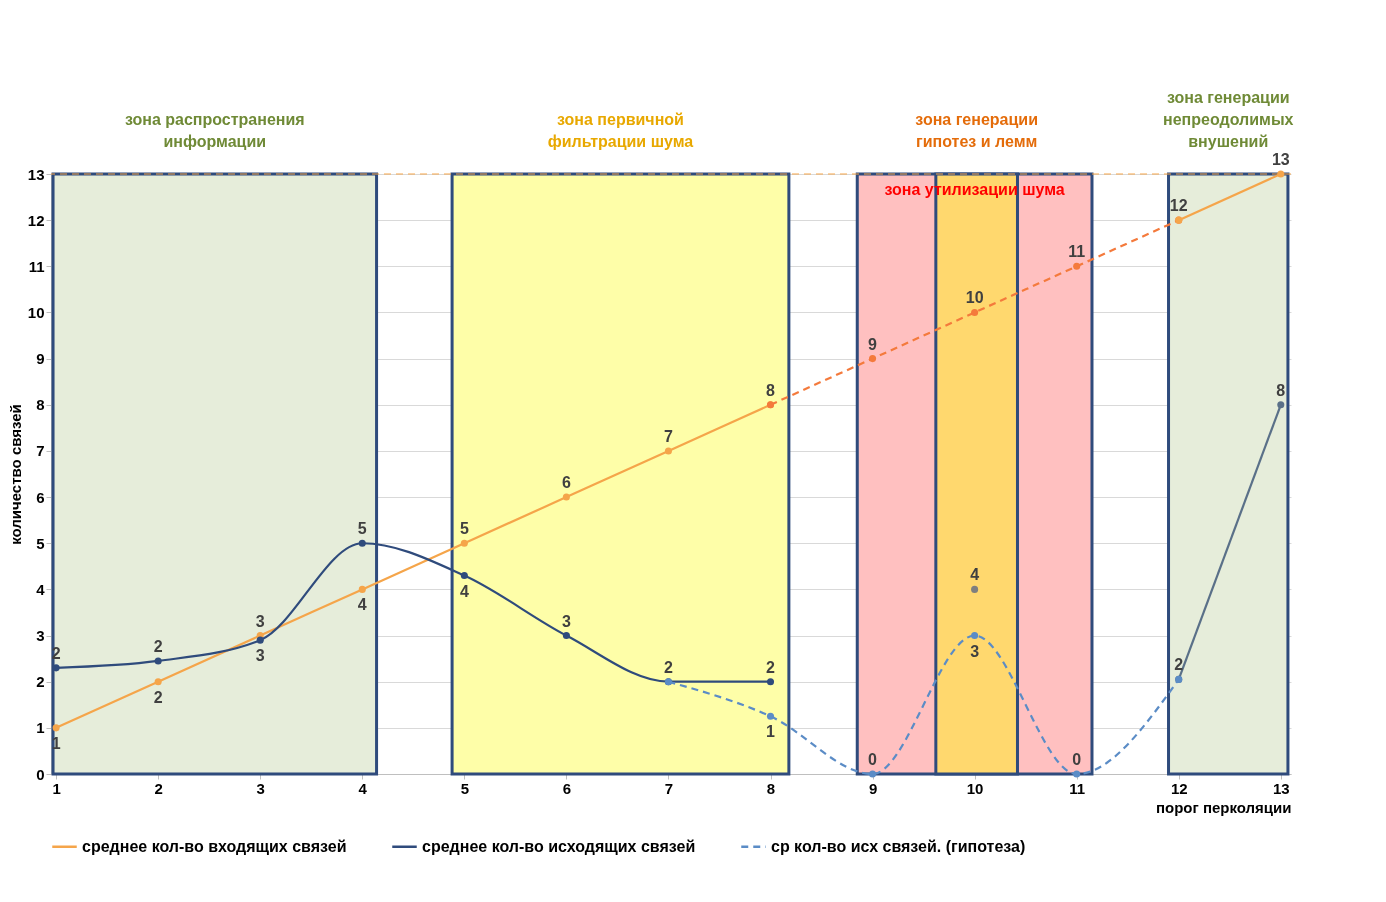 The width and height of the screenshot is (1386, 902). I want to click on data-label: 7, so click(668, 436).